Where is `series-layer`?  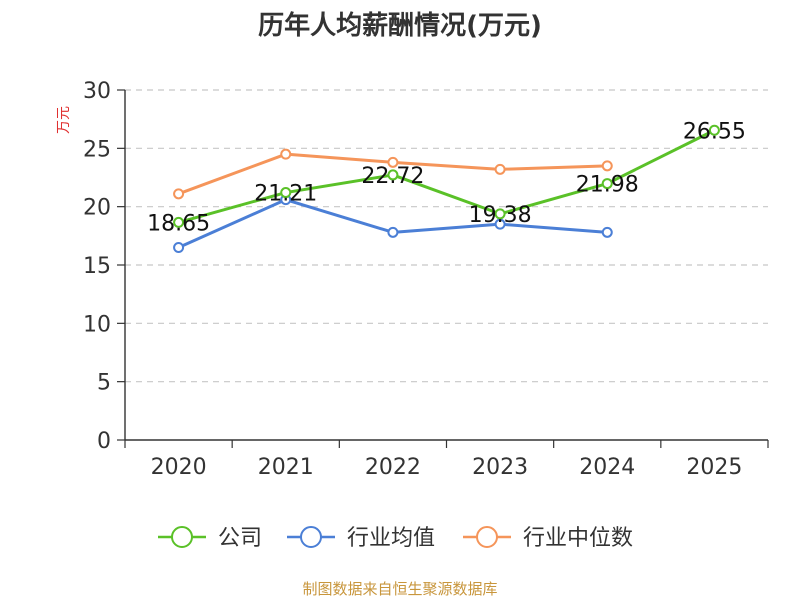
series-layer is located at coordinates (446, 188).